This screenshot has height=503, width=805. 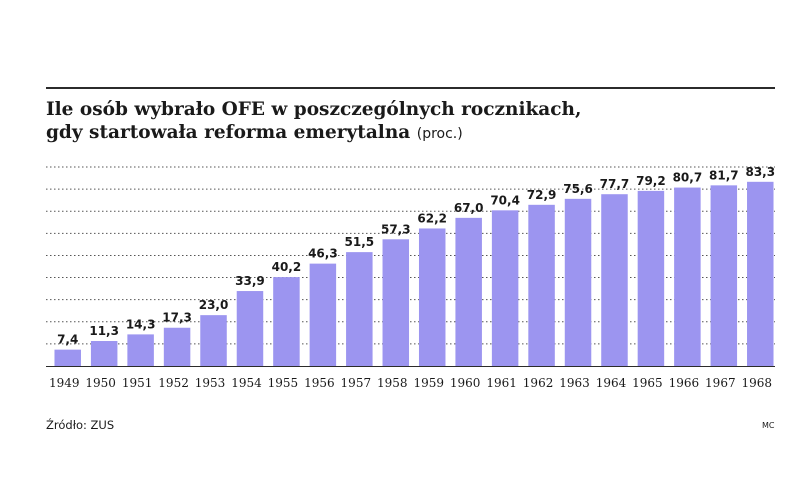 What do you see at coordinates (578, 189) in the screenshot?
I see `value-label: 75,6` at bounding box center [578, 189].